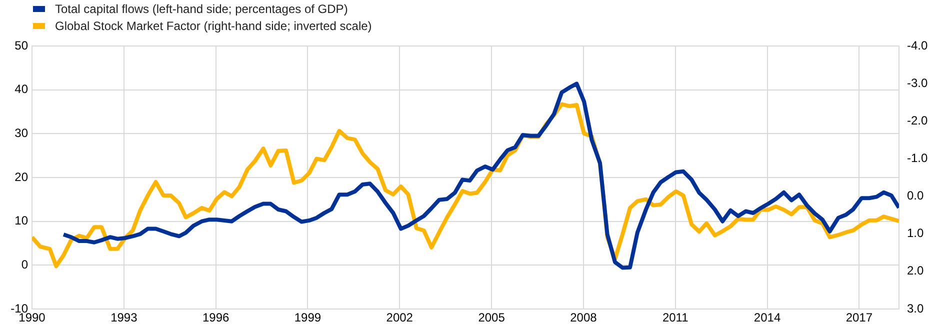 The width and height of the screenshot is (945, 336). Describe the element at coordinates (21, 221) in the screenshot. I see `y-tick-label: 10` at that location.